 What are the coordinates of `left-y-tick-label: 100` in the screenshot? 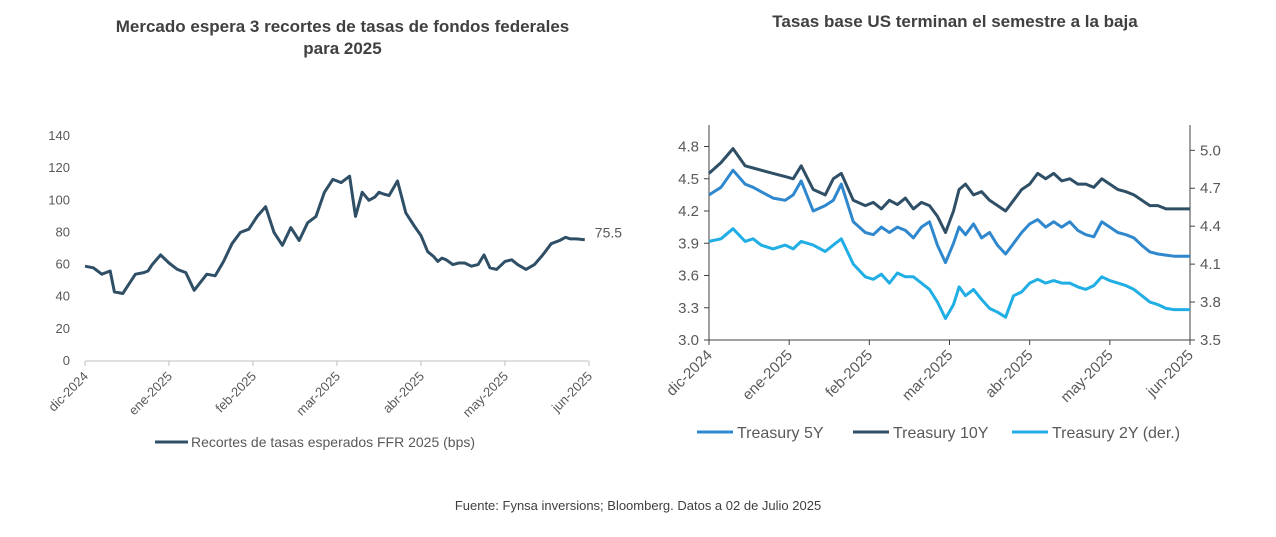 It's located at (59, 199).